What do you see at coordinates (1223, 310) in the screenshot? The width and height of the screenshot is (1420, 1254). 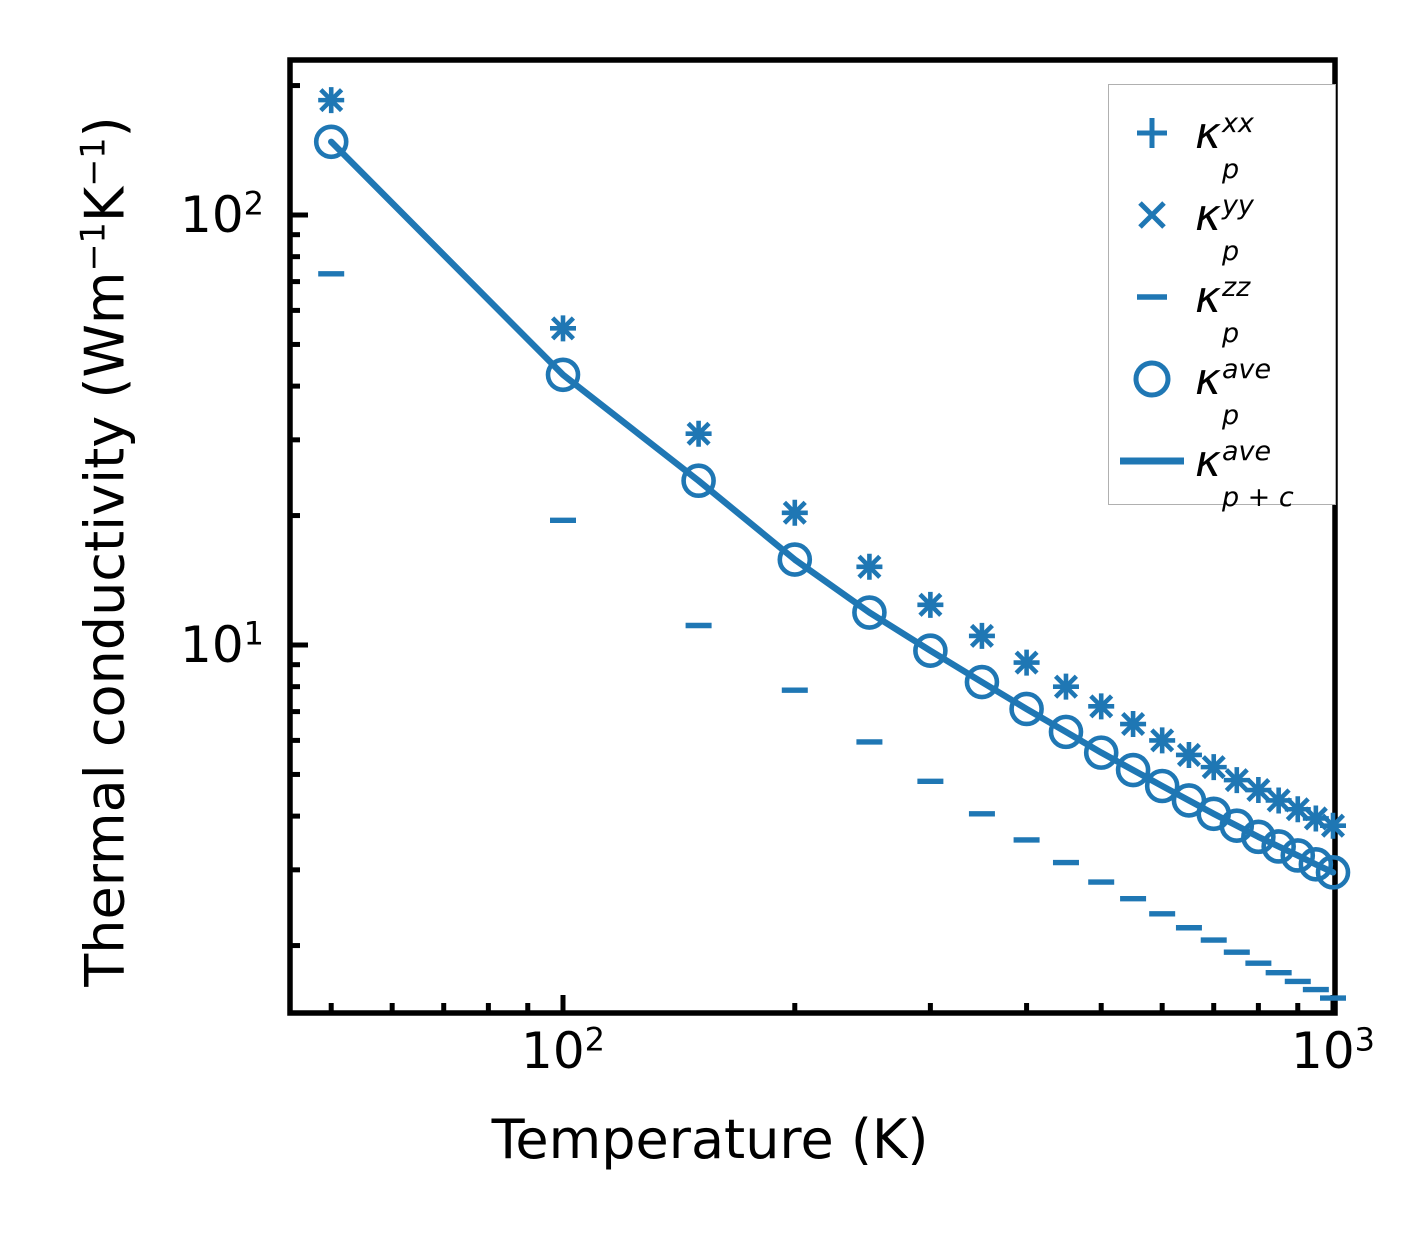 I see `legend-label-2: κ zz p` at bounding box center [1223, 310].